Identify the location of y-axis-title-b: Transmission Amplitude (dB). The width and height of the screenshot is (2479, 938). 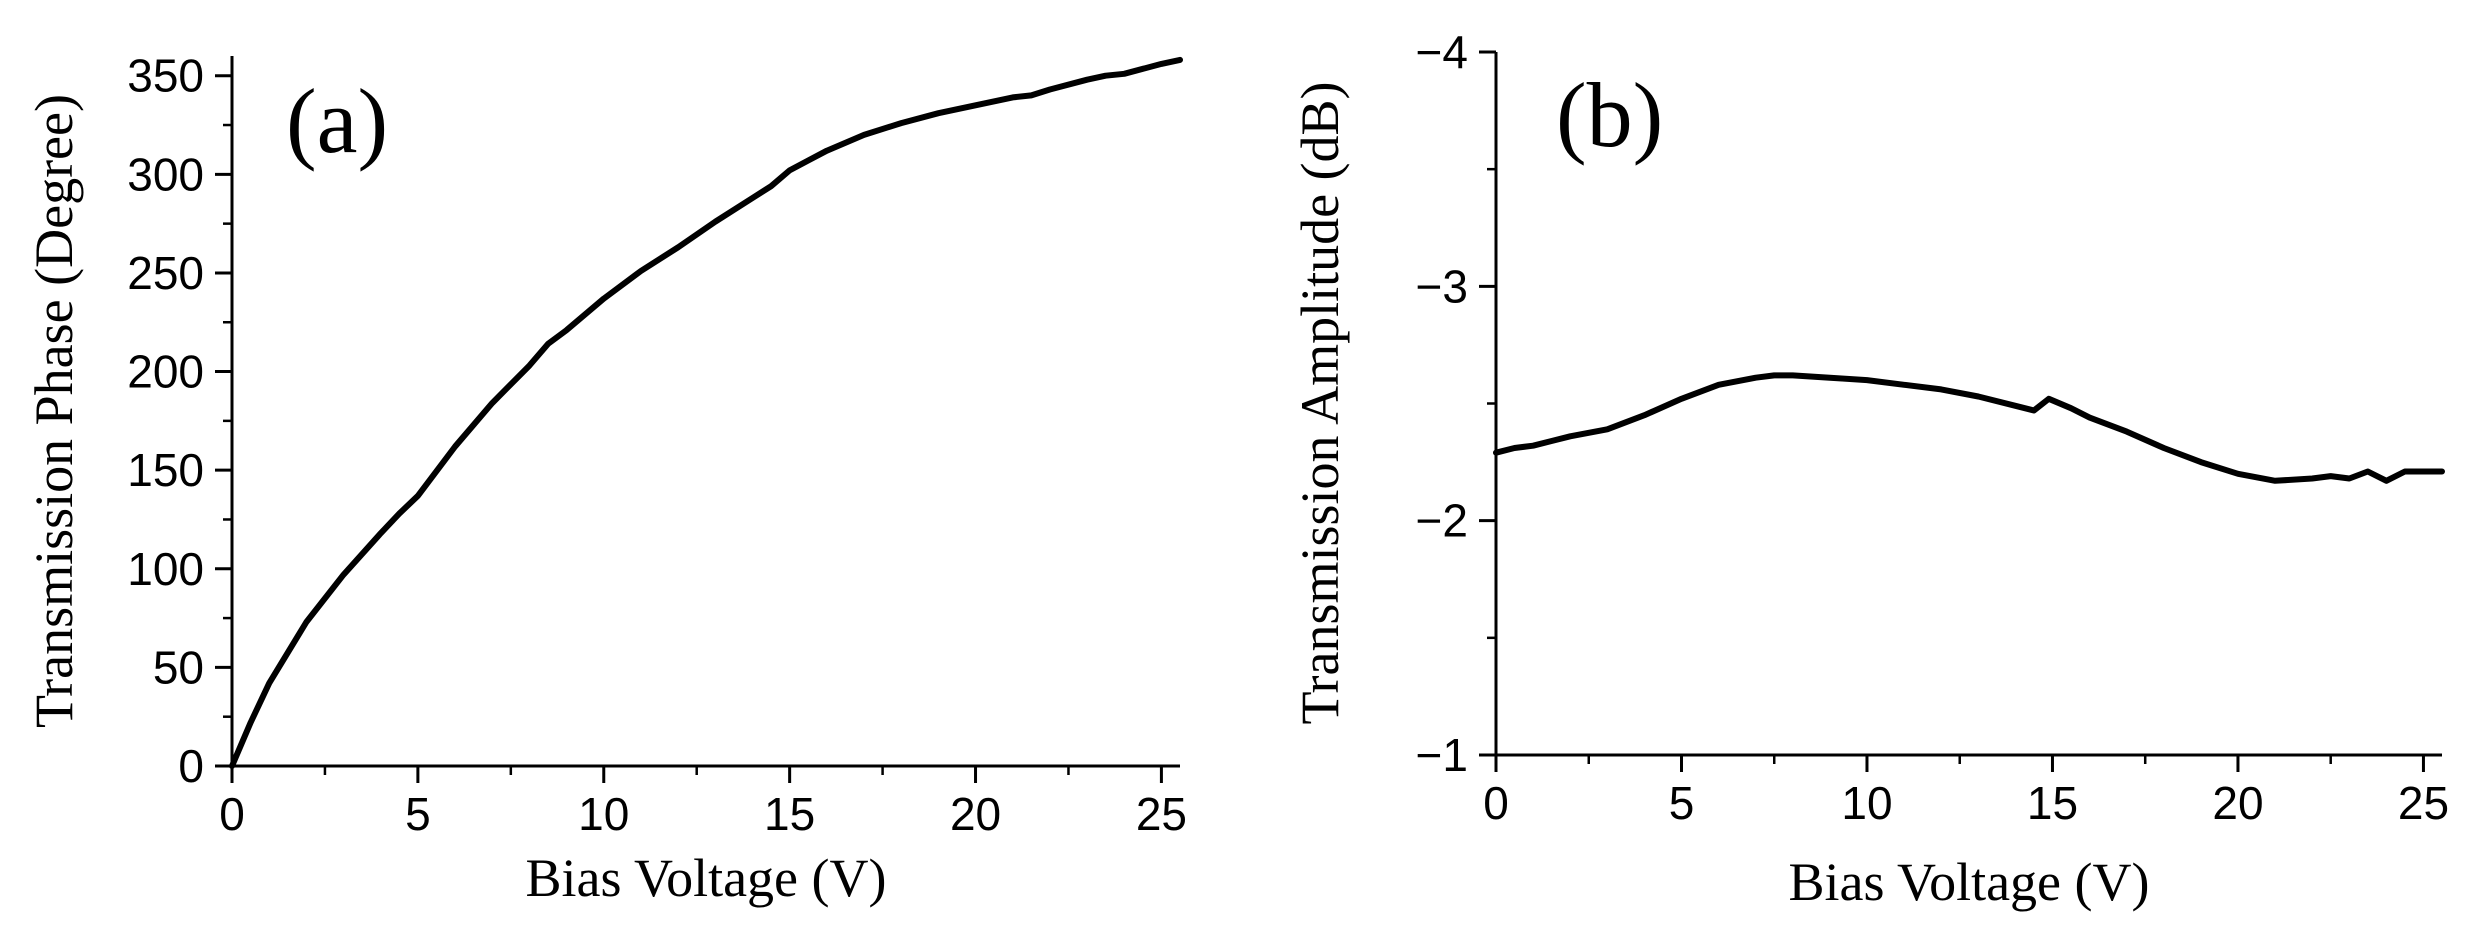
(1320, 402).